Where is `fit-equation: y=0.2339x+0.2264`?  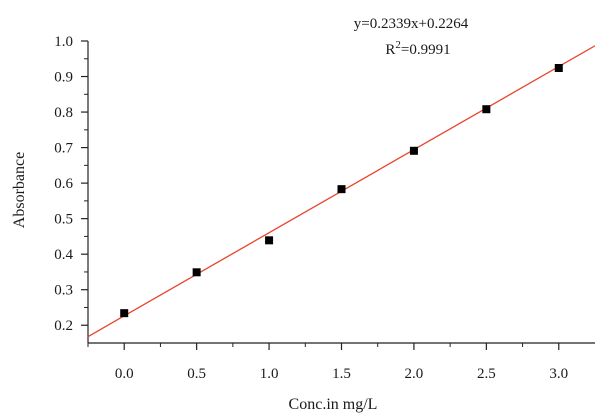
fit-equation: y=0.2339x+0.2264 is located at coordinates (411, 24).